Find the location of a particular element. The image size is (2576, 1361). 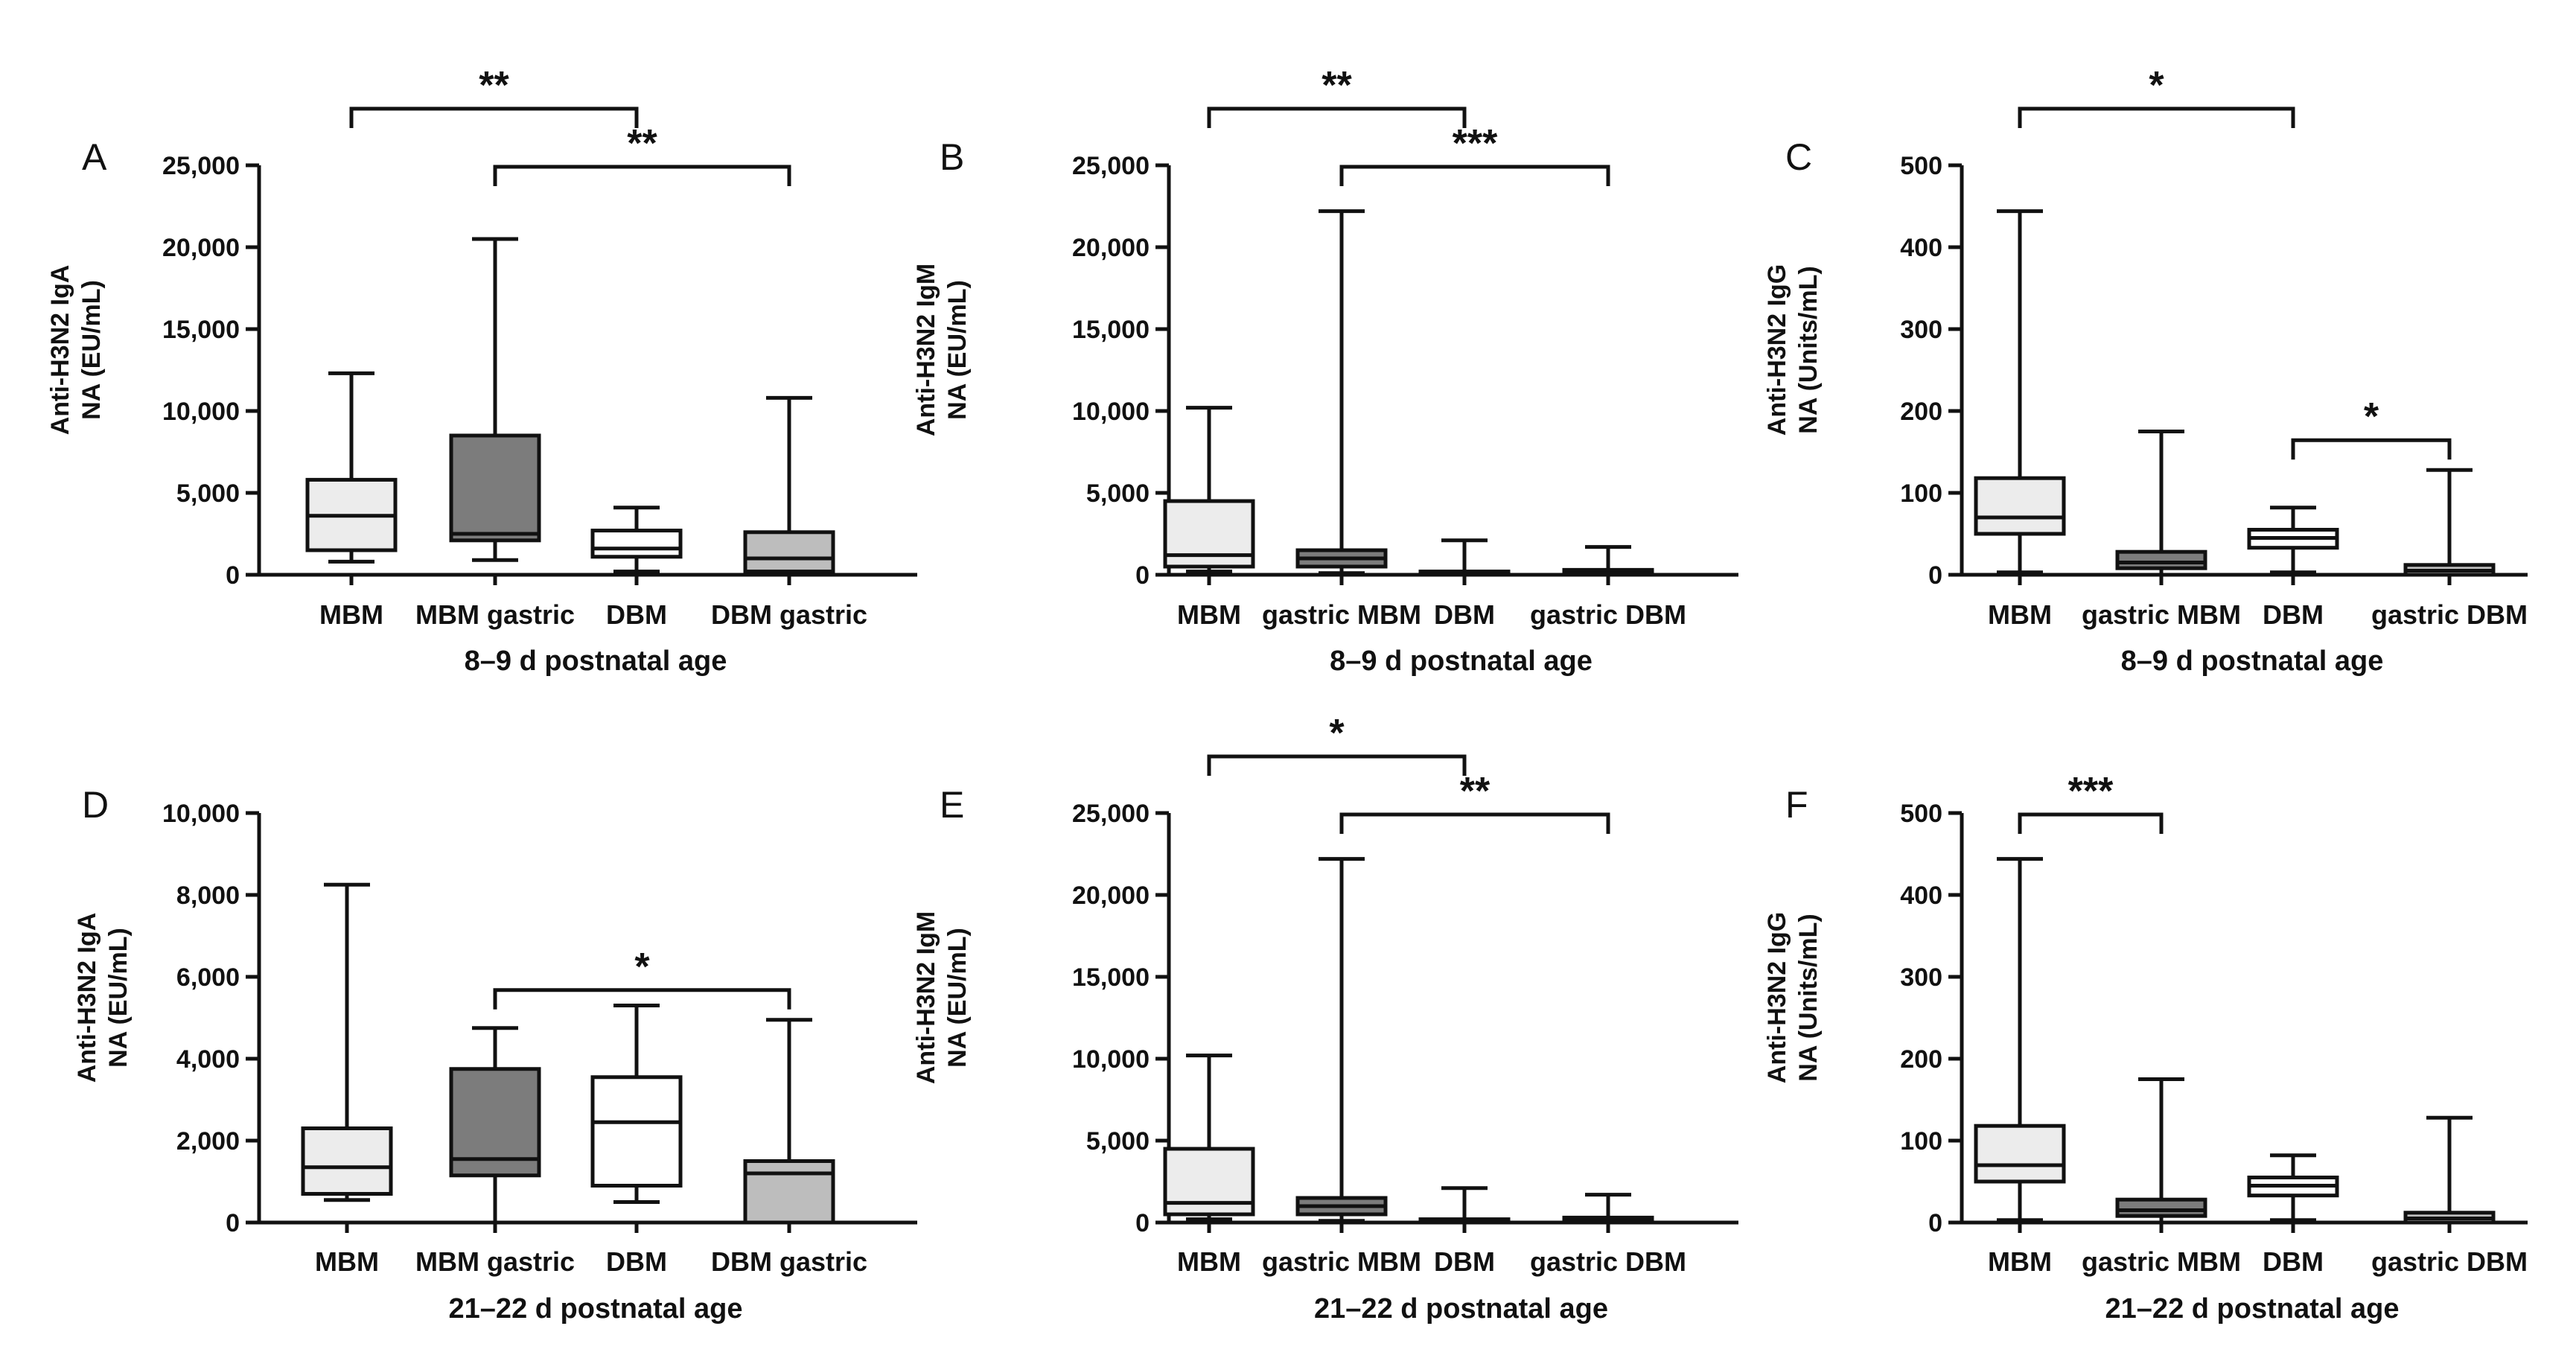

y-tick-label: 500 is located at coordinates (1921, 166).